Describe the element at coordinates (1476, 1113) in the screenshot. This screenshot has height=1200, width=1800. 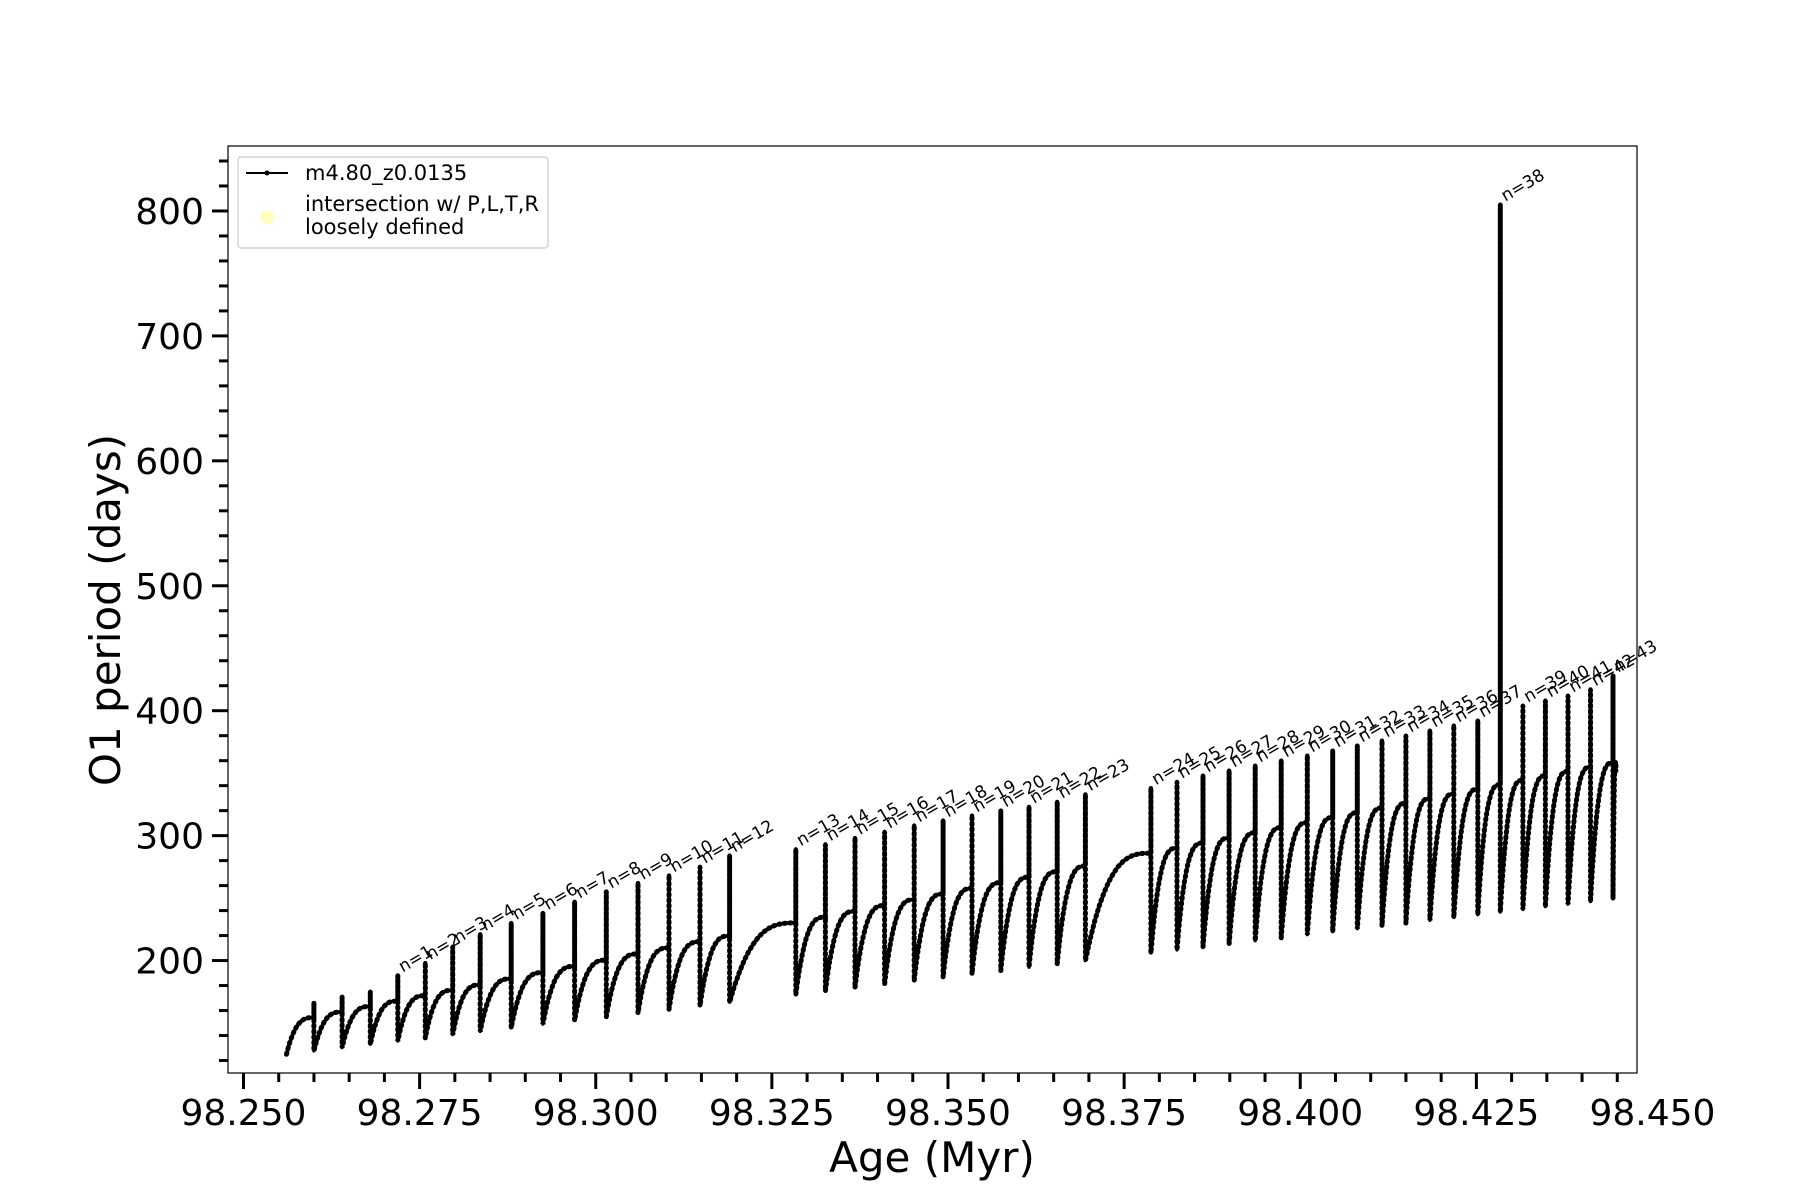
I see `x-tick-label: 98.425` at that location.